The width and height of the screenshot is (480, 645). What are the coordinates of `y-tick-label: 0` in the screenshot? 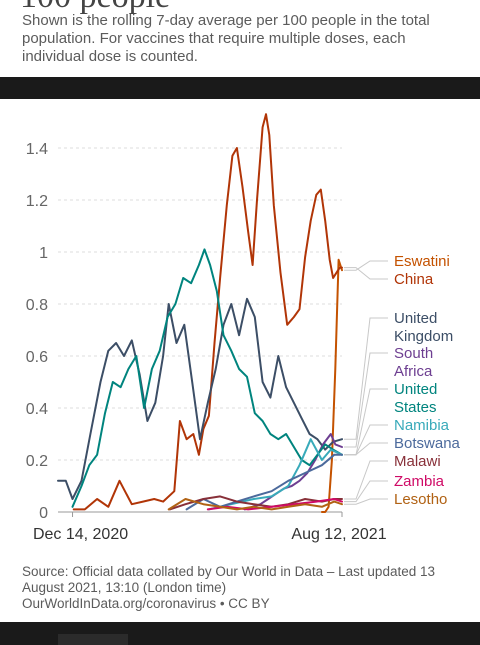 It's located at (43, 513).